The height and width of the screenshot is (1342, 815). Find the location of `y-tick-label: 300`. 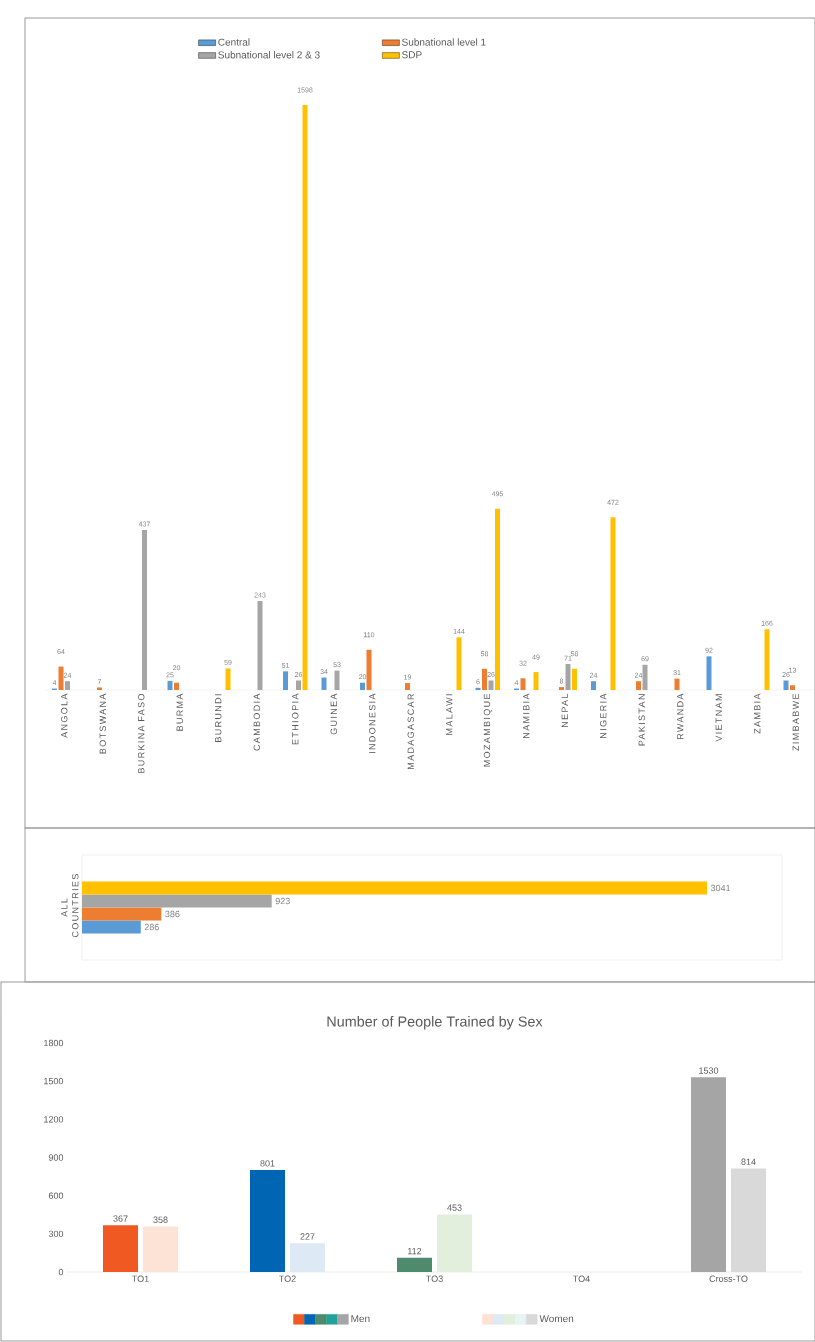

y-tick-label: 300 is located at coordinates (56, 1234).